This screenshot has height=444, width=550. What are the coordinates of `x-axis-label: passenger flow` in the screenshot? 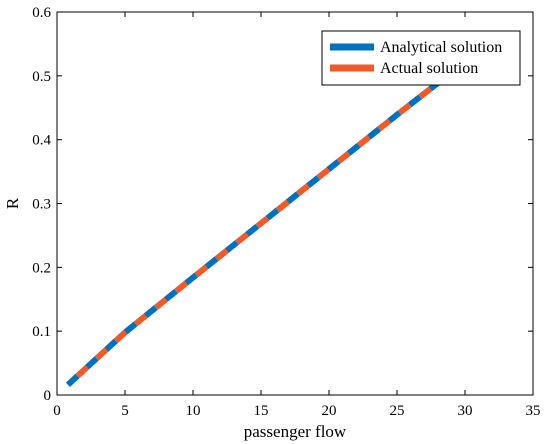 It's located at (295, 431).